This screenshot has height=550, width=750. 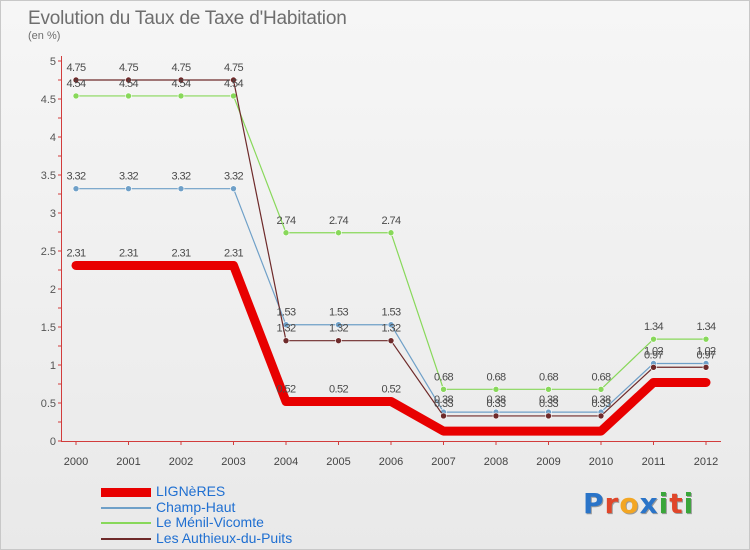 I want to click on x-tick-label: 2009, so click(x=548, y=462).